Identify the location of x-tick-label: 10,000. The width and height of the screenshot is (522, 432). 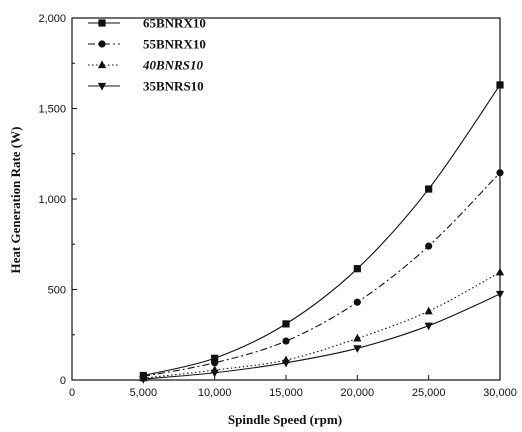
(215, 393).